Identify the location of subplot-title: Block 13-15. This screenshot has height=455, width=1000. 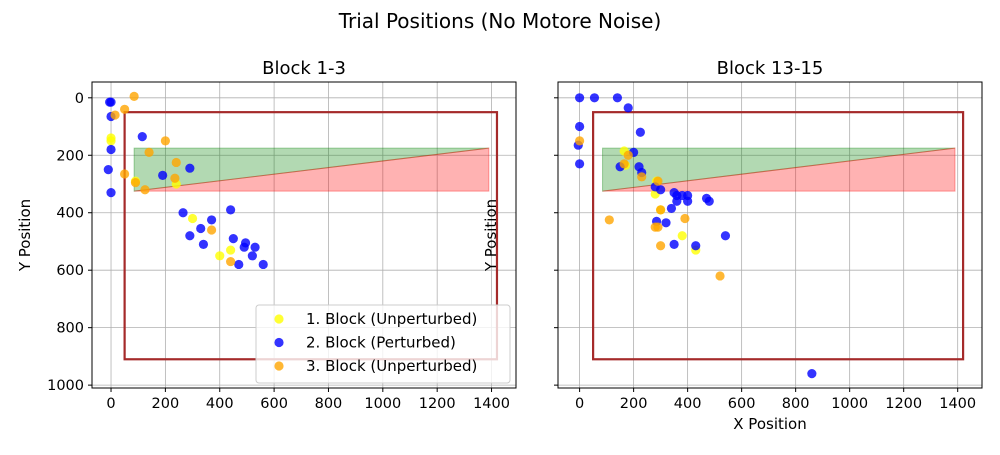
(770, 68).